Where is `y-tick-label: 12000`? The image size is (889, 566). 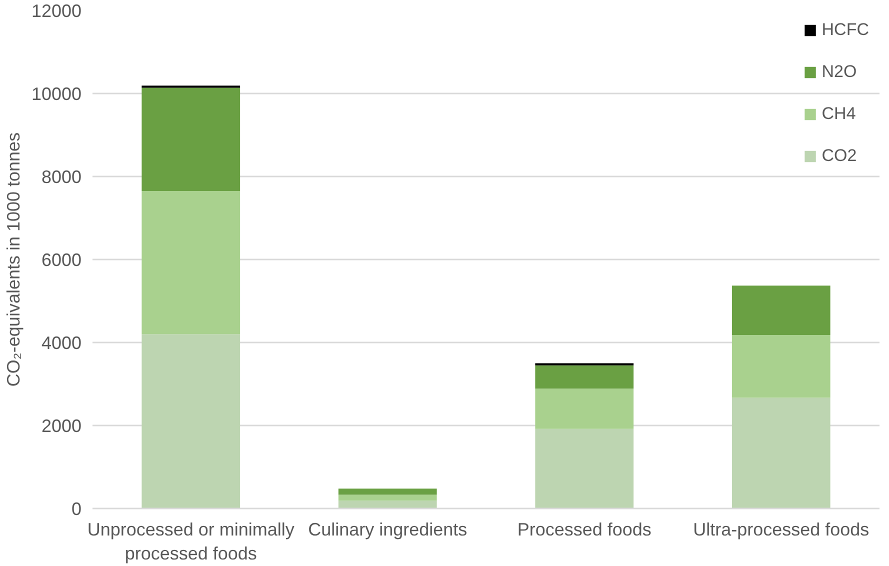 y-tick-label: 12000 is located at coordinates (56, 11).